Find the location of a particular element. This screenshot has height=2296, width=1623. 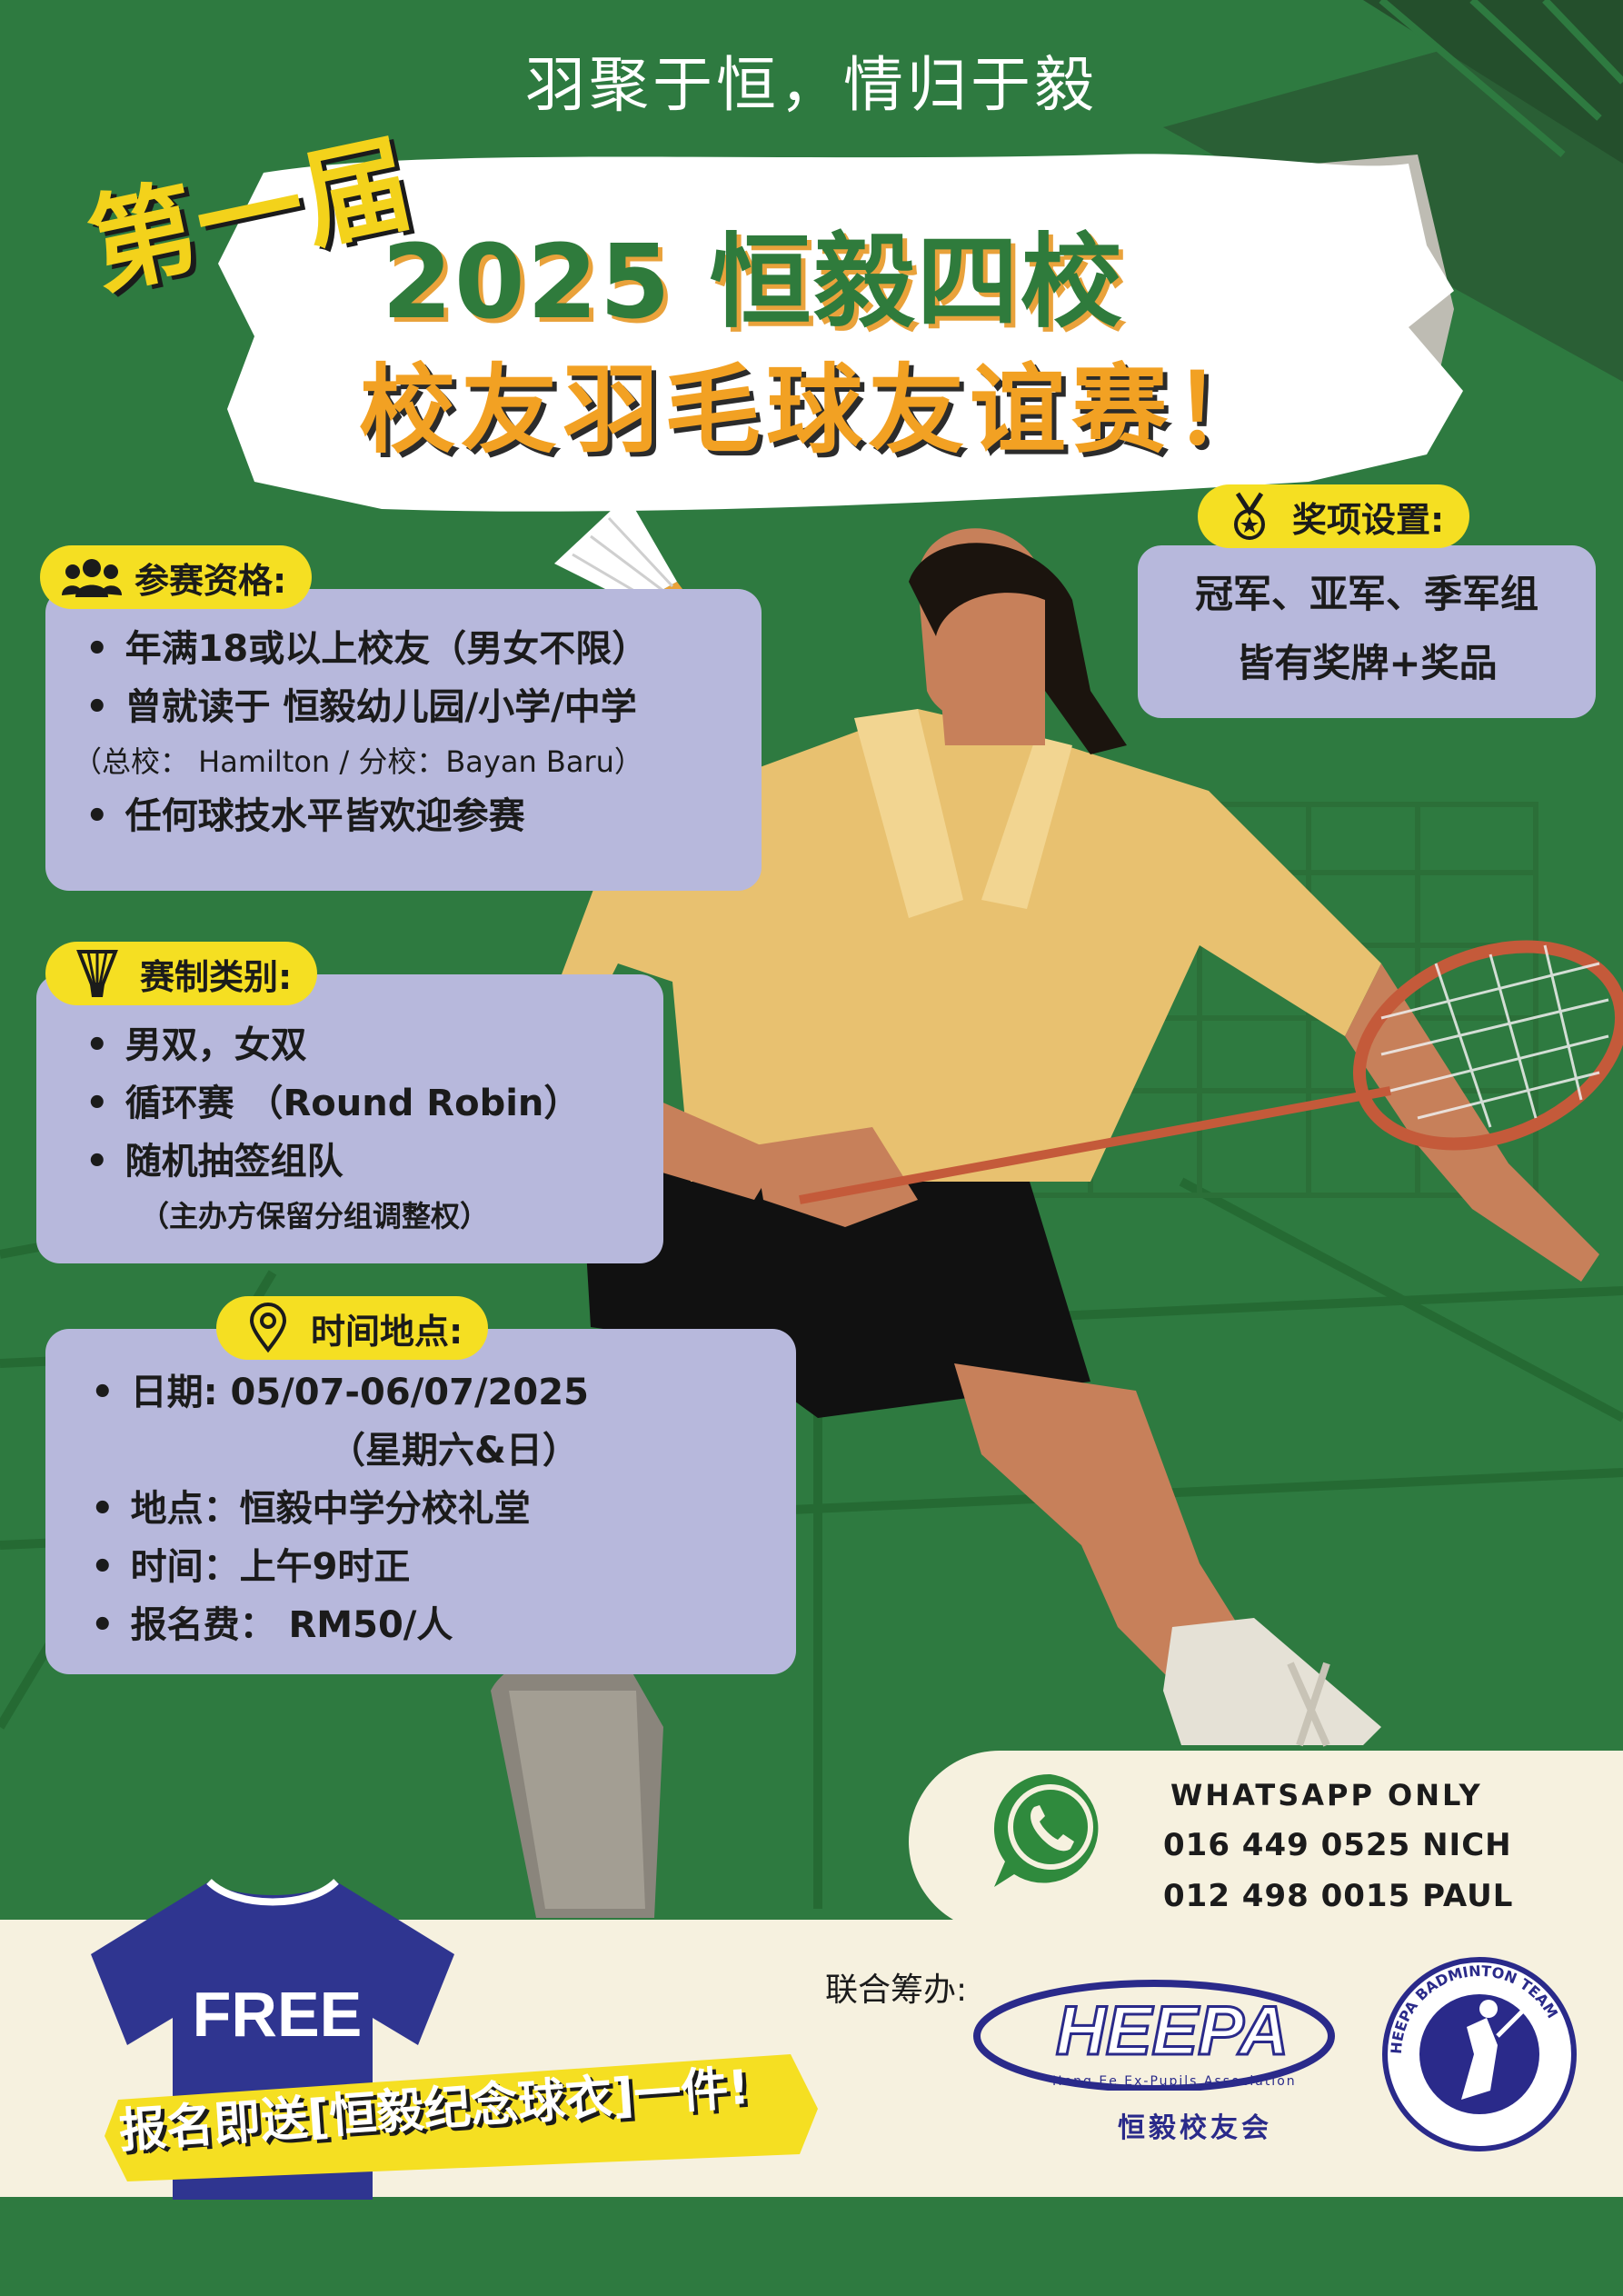

schedule-pill: 时间地点: is located at coordinates (352, 1328).